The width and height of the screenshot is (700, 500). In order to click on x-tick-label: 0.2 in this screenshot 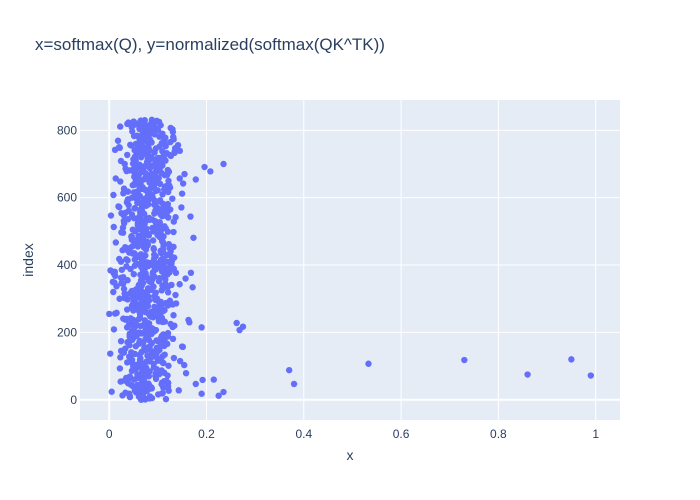, I will do `click(206, 434)`.